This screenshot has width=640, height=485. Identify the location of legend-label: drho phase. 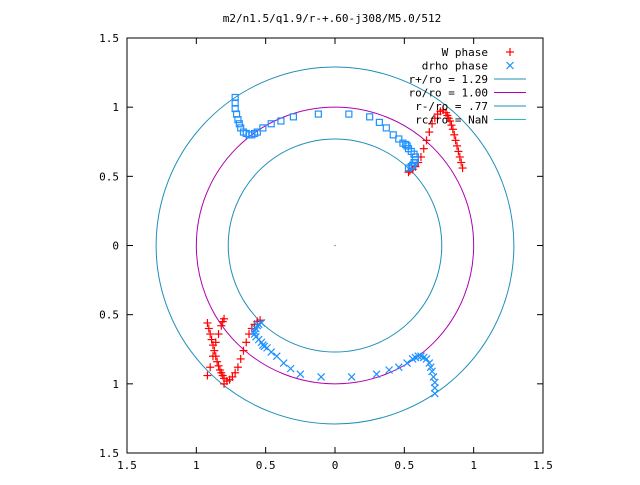
(455, 66).